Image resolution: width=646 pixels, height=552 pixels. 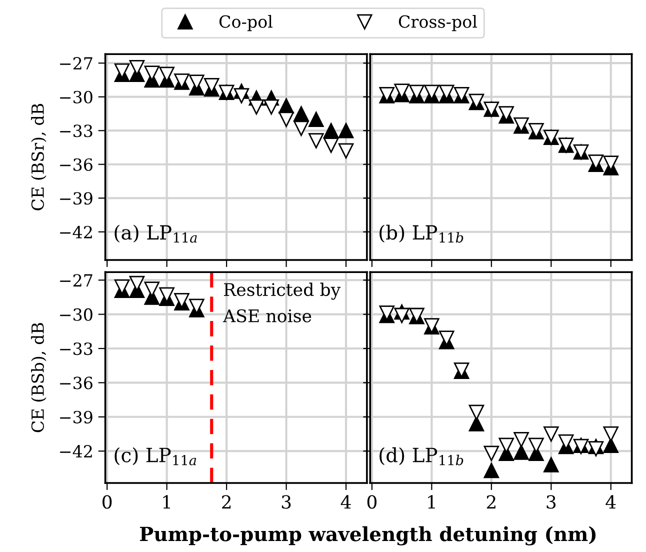 What do you see at coordinates (422, 233) in the screenshot?
I see `annotation: (b) LP$_{11b}$` at bounding box center [422, 233].